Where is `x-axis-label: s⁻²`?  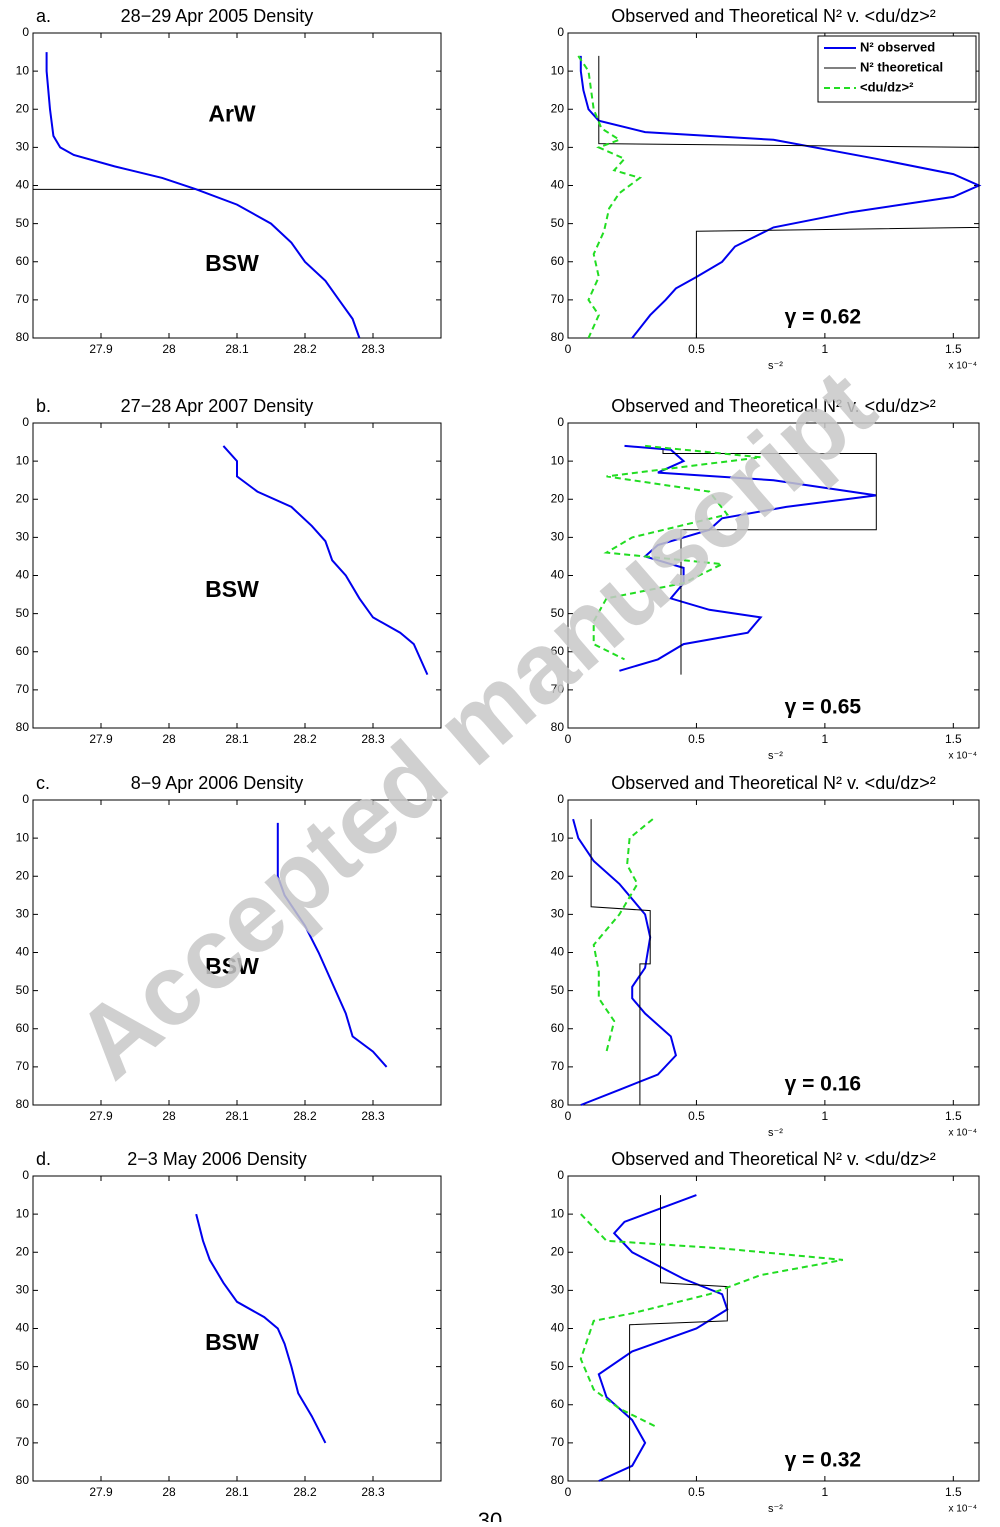
x-axis-label: s⁻² is located at coordinates (775, 1509).